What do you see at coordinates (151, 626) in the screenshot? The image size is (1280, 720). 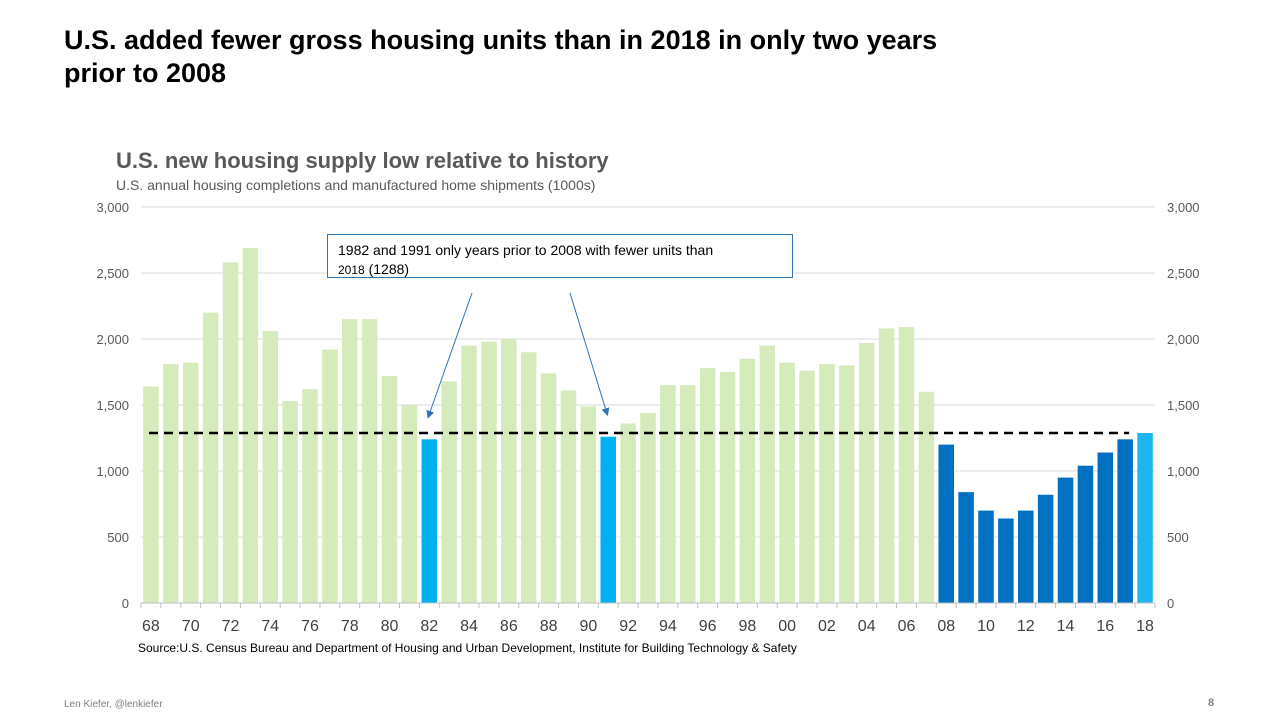 I see `x-tick-label: 68` at bounding box center [151, 626].